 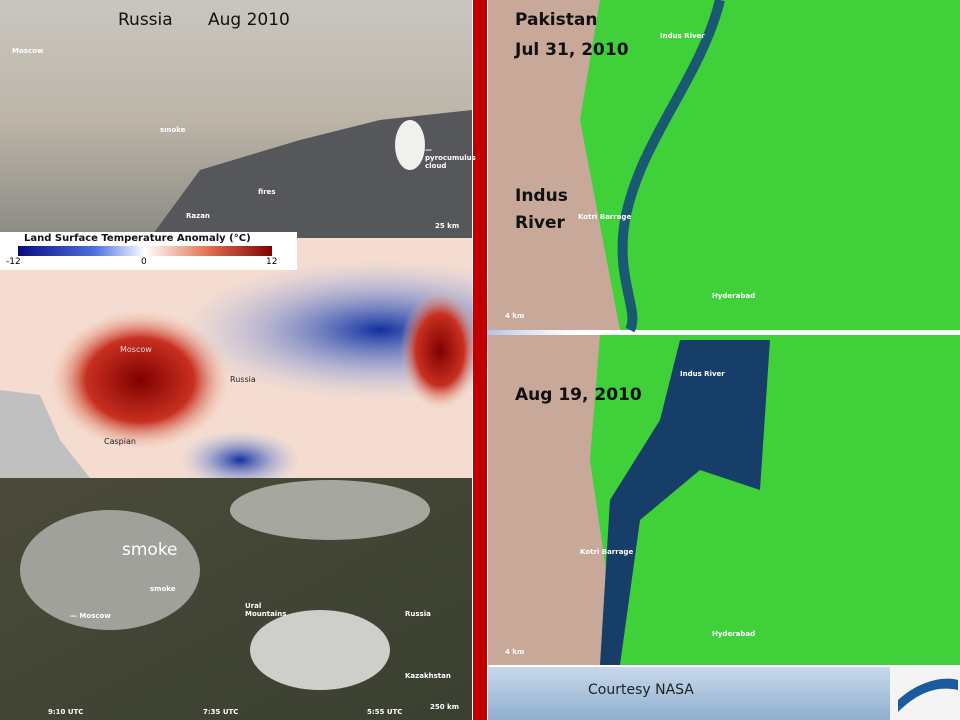 I want to click on map-label: — pyrocumulus cloud, so click(x=450, y=158).